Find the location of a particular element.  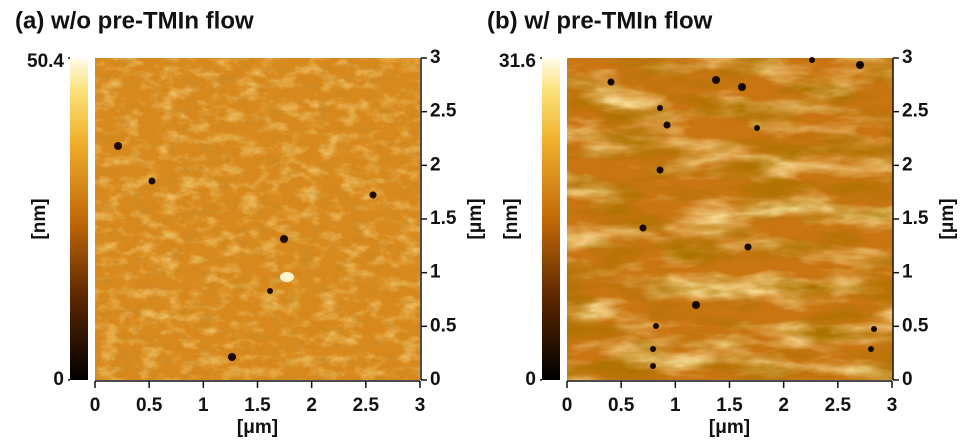

colorbar-tick-label: 31.6 is located at coordinates (517, 61).